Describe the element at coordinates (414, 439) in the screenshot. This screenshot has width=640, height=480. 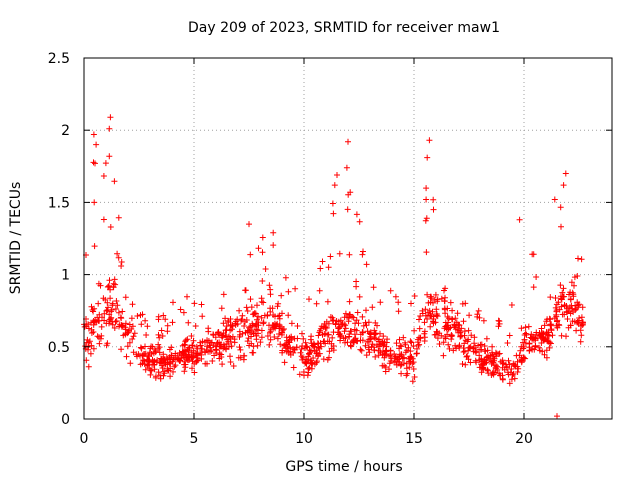
I see `x-tick-label: 15` at that location.